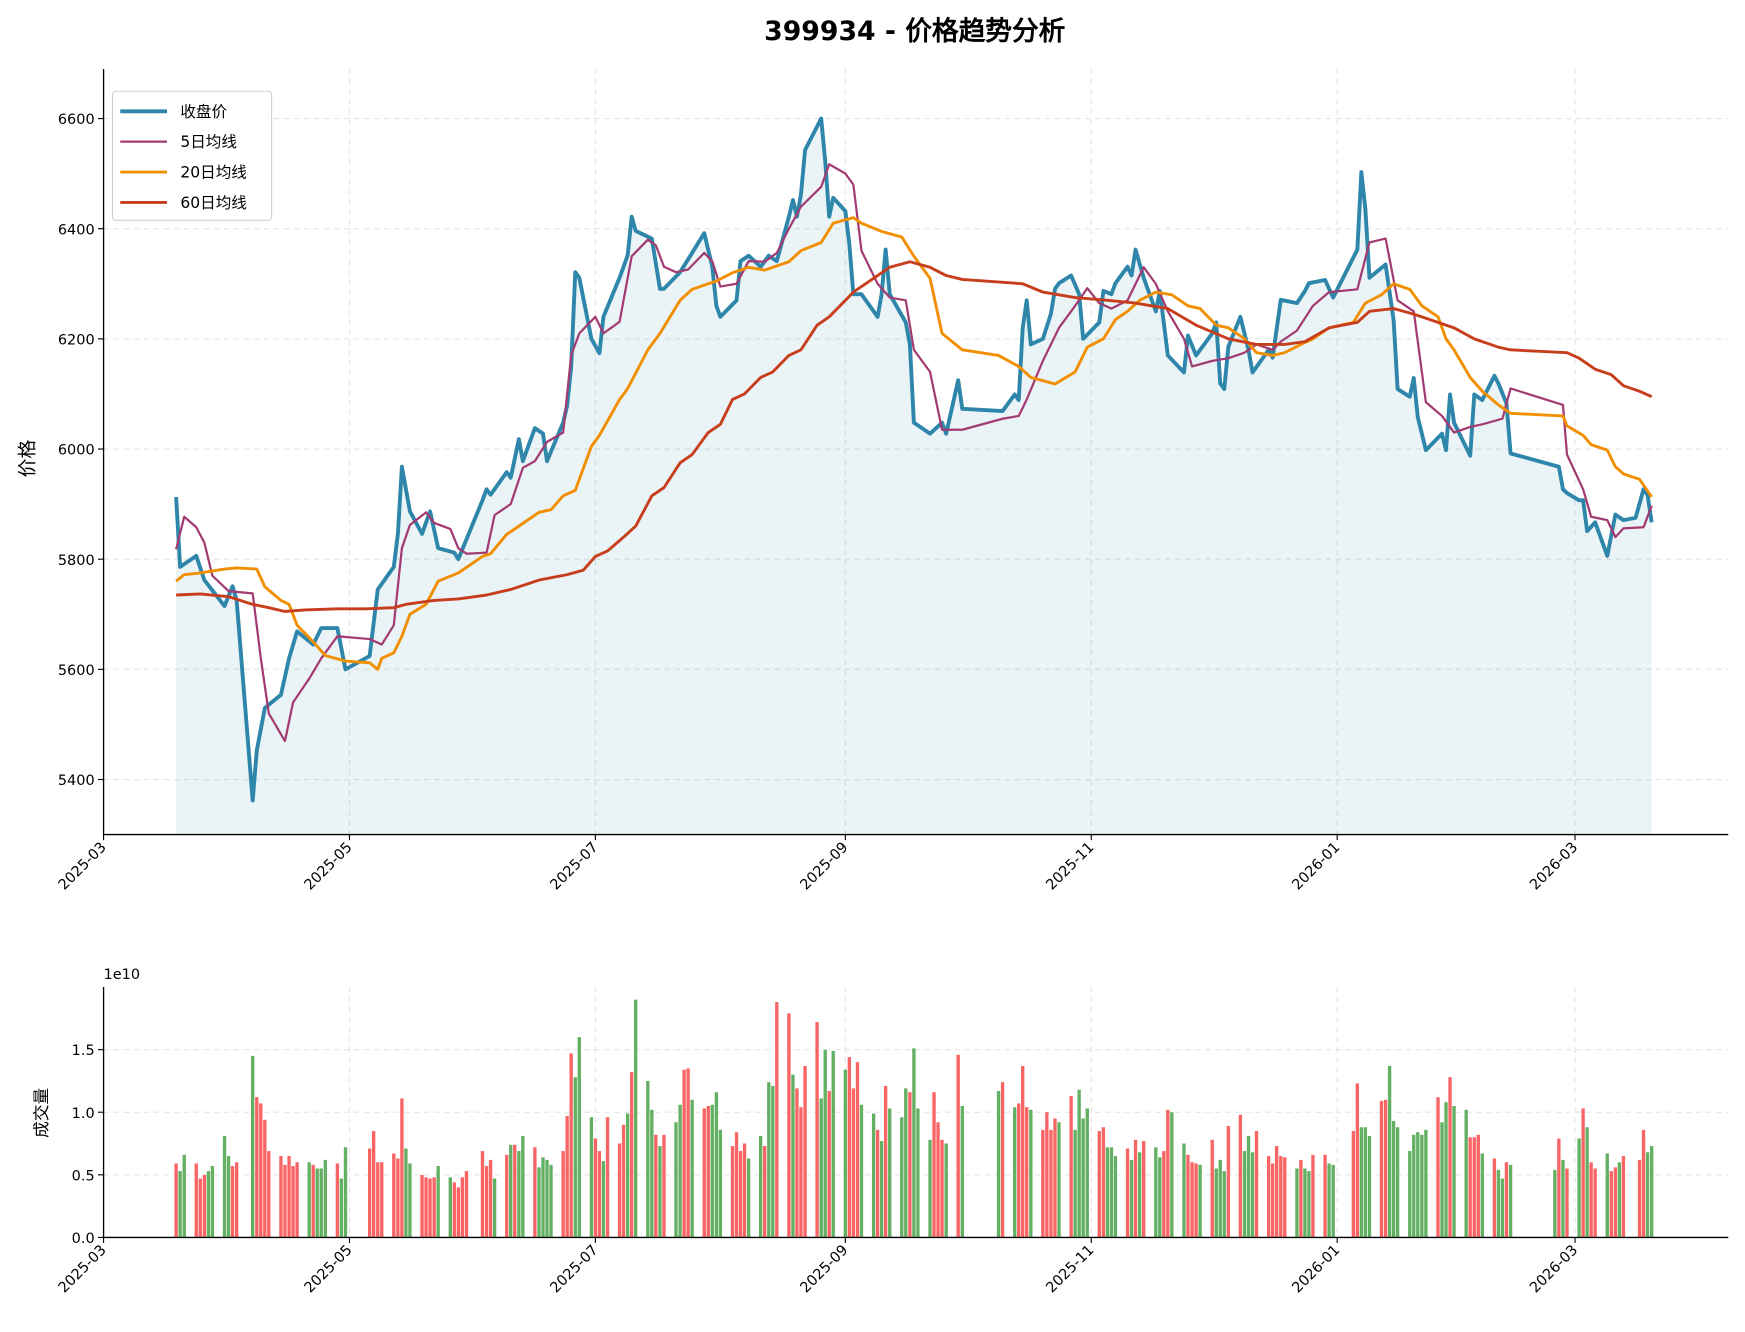  What do you see at coordinates (213, 173) in the screenshot?
I see `legend-label-ma20: 20日均线` at bounding box center [213, 173].